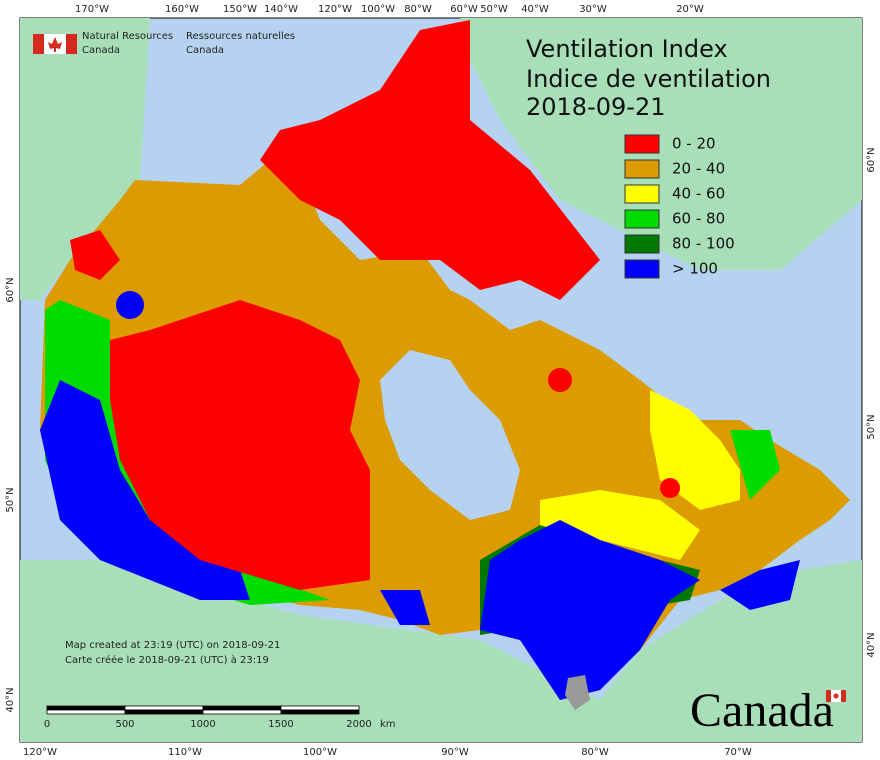 This screenshot has width=880, height=760. What do you see at coordinates (240, 36) in the screenshot?
I see `agency-fr: Ressources naturelles` at bounding box center [240, 36].